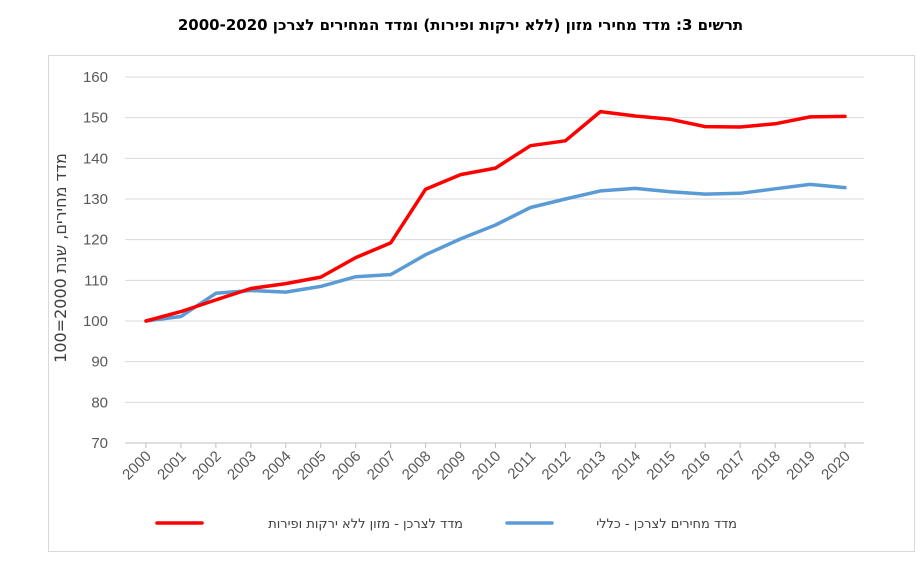  Describe the element at coordinates (207, 466) in the screenshot. I see `x-tick-label: 2002` at that location.